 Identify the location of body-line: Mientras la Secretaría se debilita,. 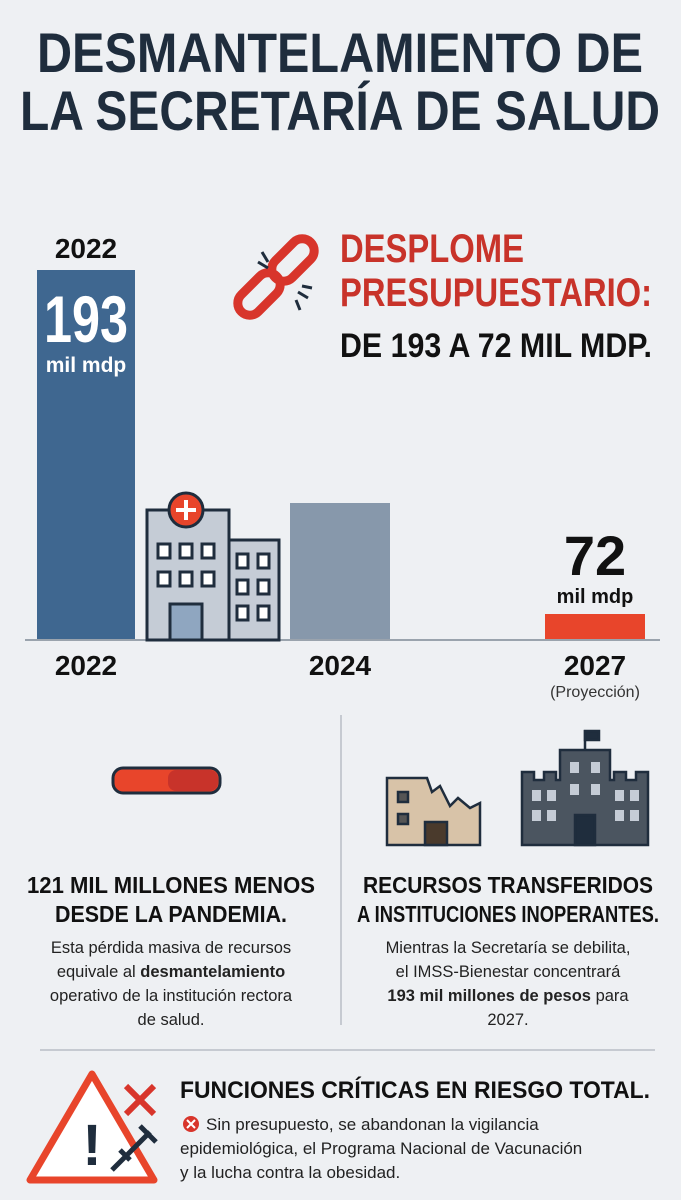
(508, 948).